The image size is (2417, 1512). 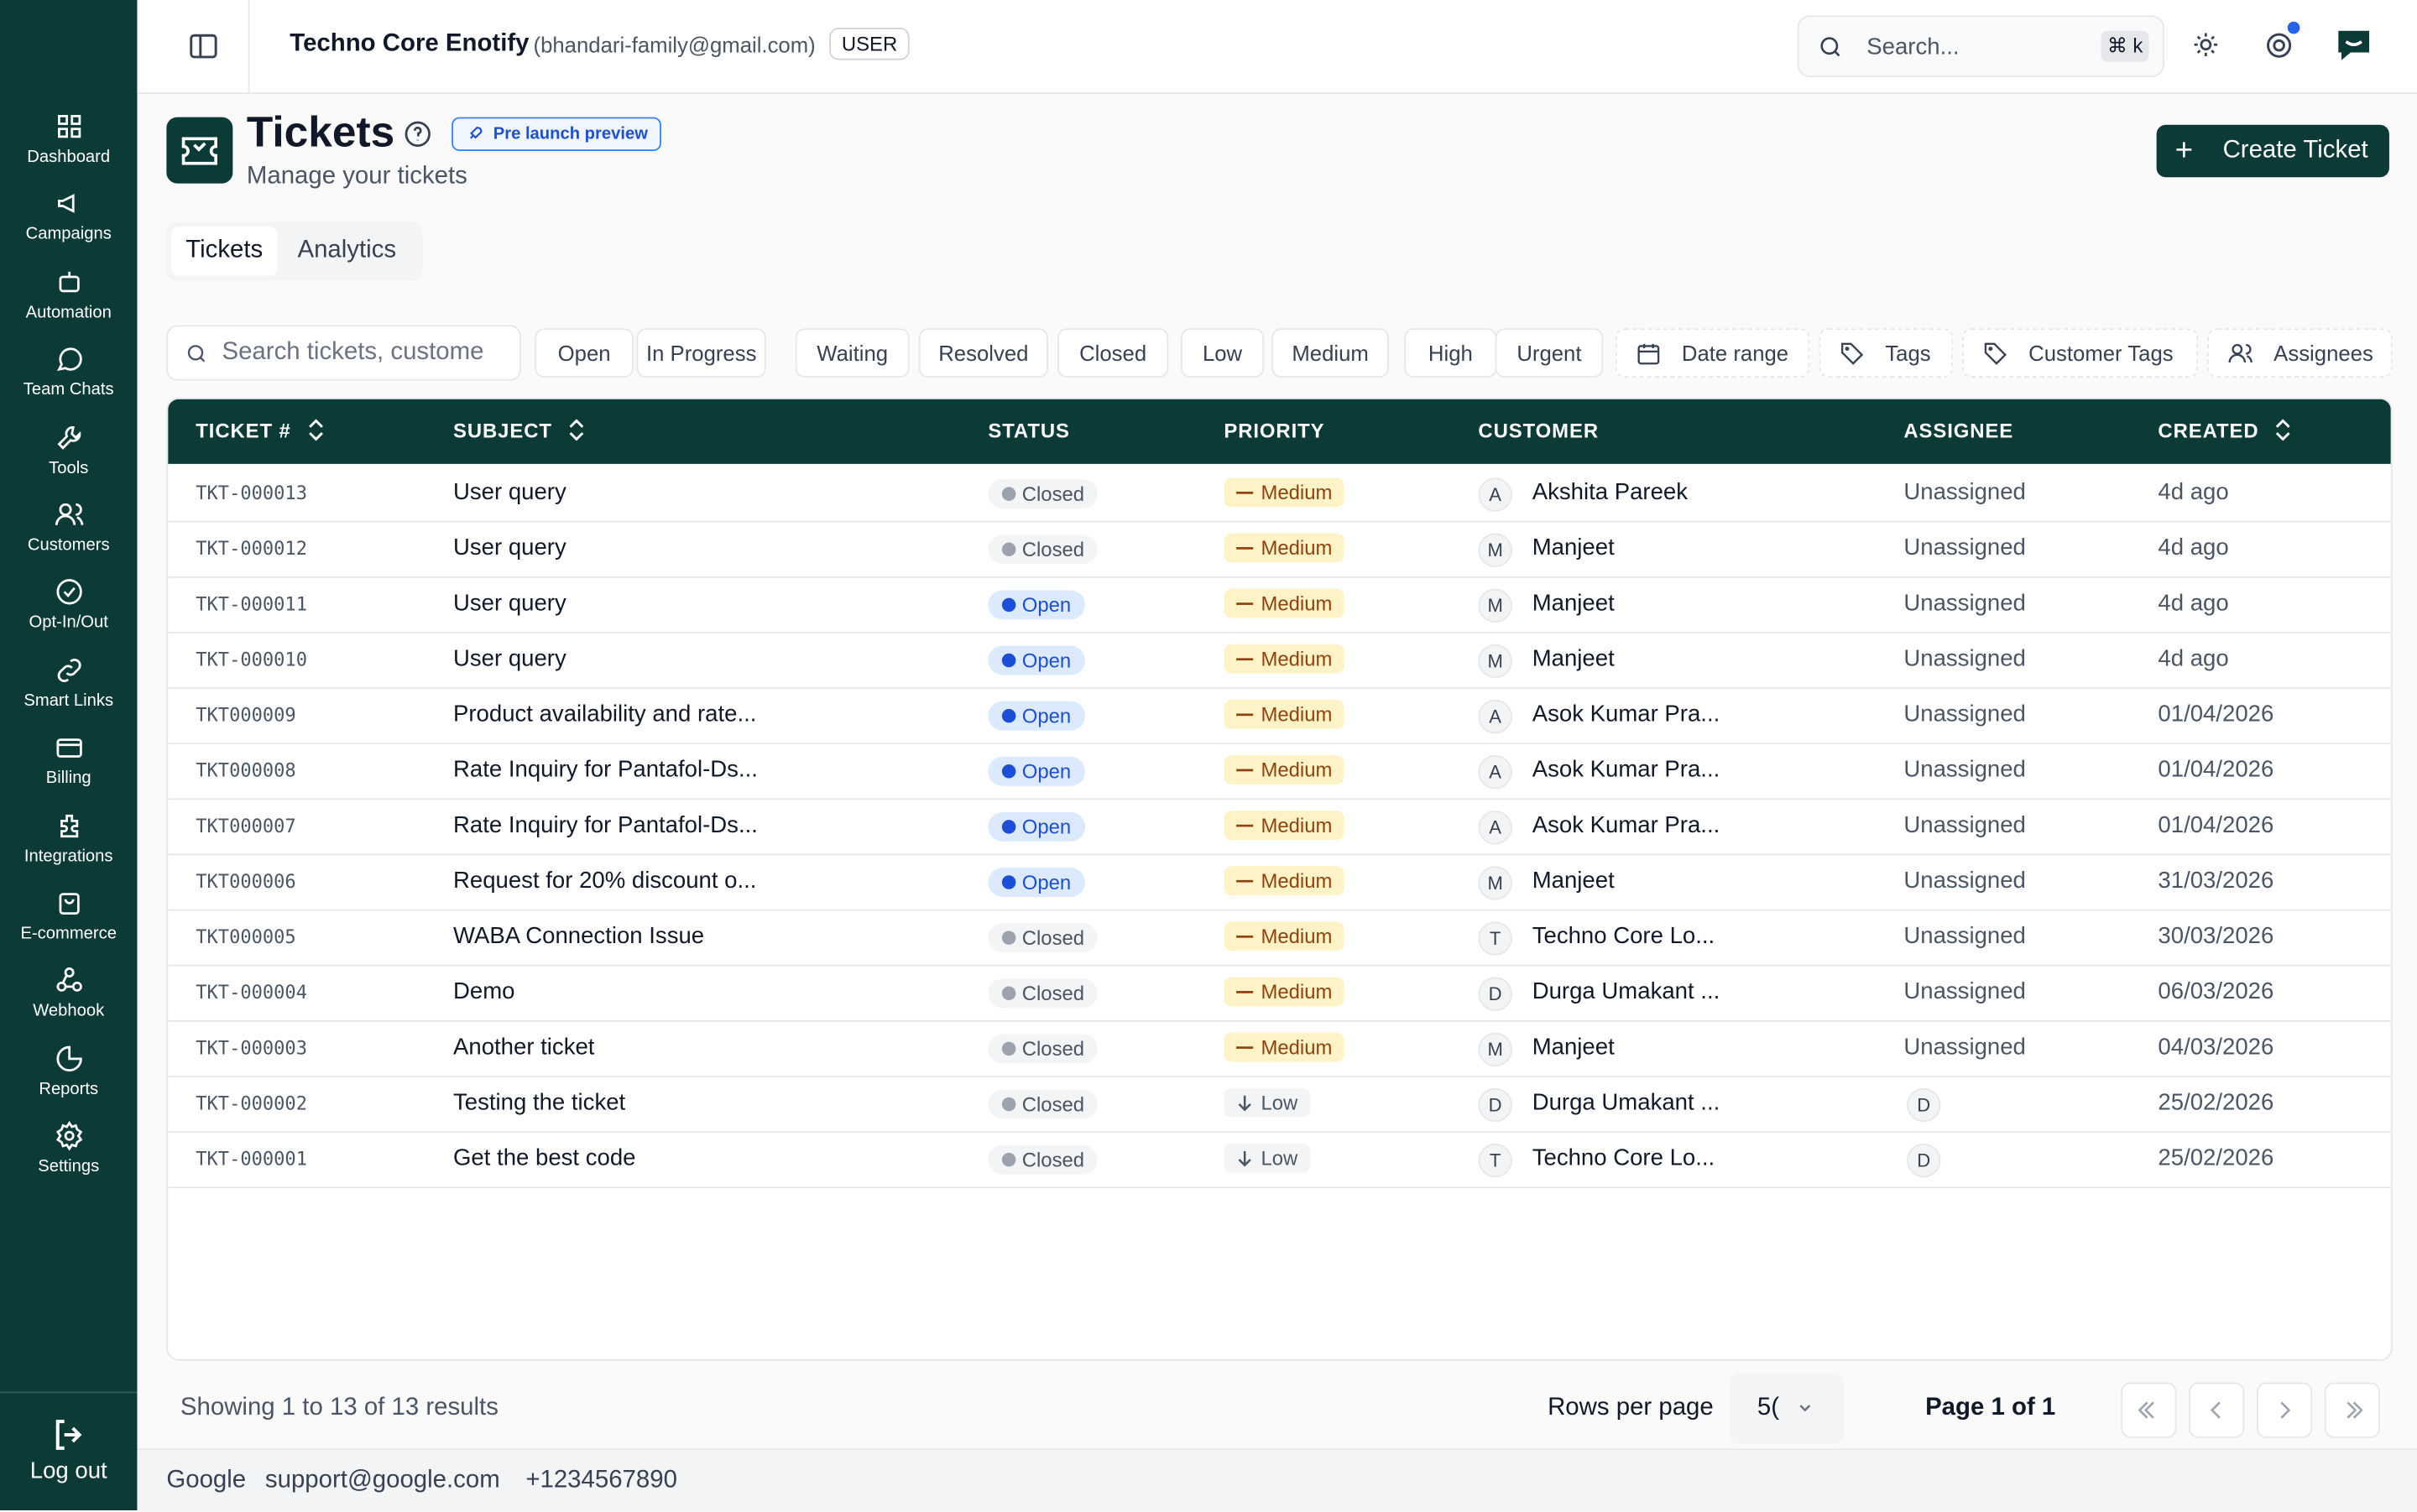 What do you see at coordinates (68, 605) in the screenshot?
I see `nav-item: Opt-In/Out` at bounding box center [68, 605].